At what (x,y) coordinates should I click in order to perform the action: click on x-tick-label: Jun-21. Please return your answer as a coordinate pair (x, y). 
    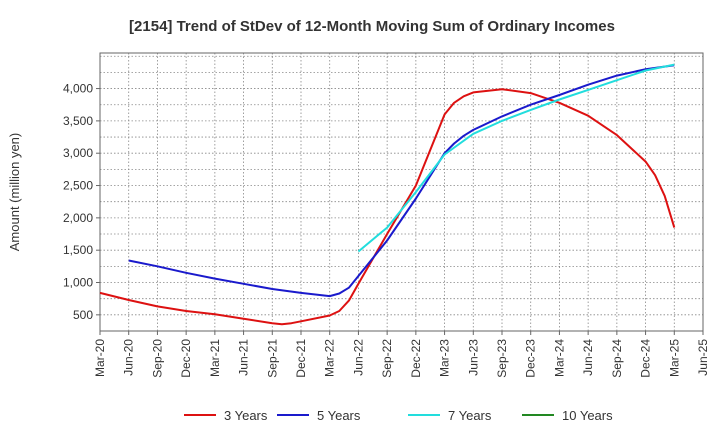
    Looking at the image, I should click on (244, 357).